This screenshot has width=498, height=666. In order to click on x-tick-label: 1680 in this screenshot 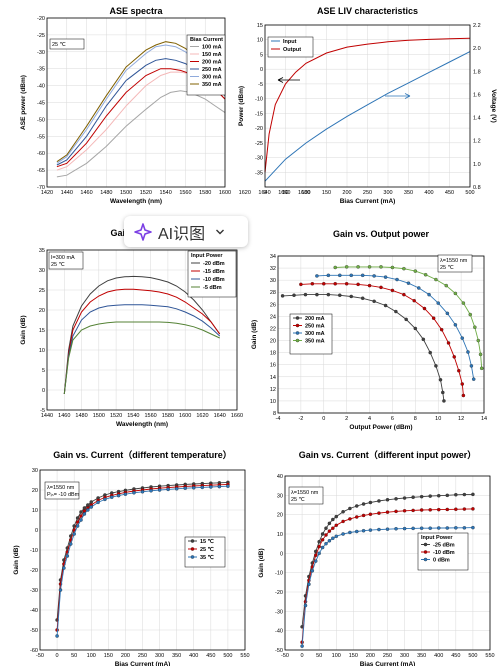, I will do `click(304, 193)`.